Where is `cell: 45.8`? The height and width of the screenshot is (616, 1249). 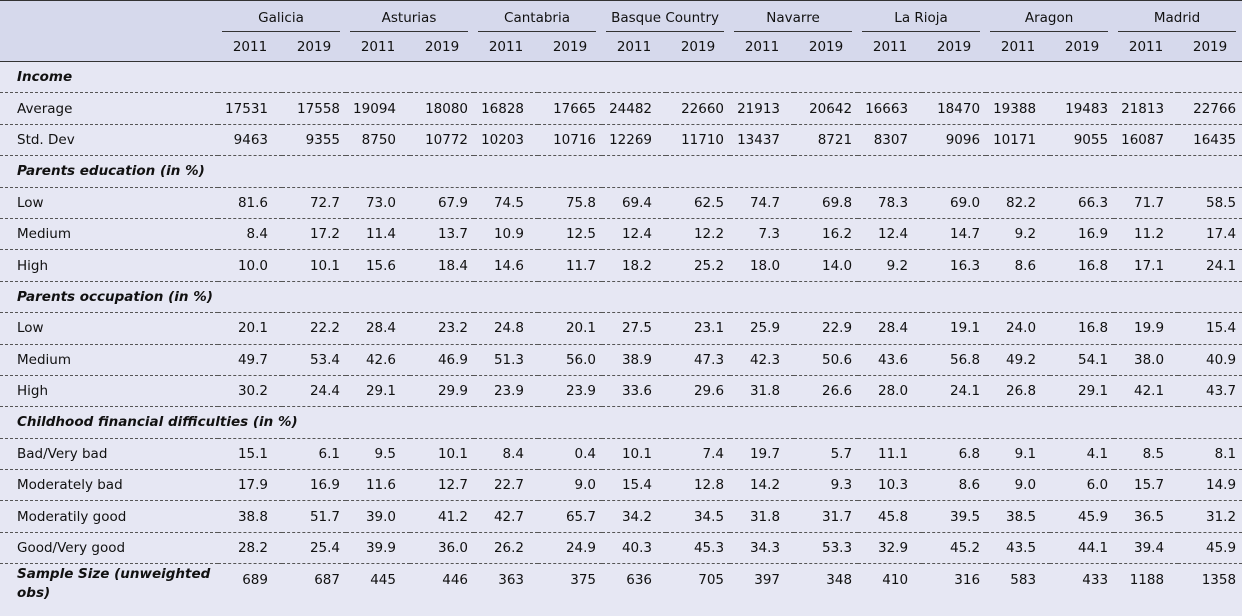
cell: 45.8 is located at coordinates (890, 516).